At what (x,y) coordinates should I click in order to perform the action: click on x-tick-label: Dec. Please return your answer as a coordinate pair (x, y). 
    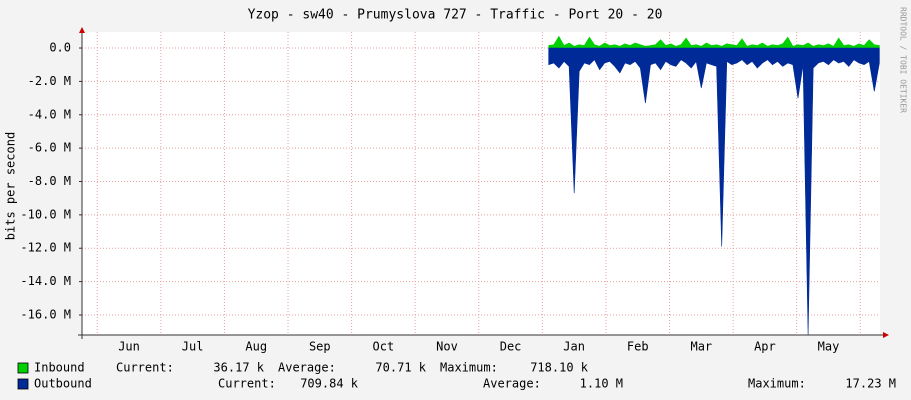
    Looking at the image, I should click on (511, 347).